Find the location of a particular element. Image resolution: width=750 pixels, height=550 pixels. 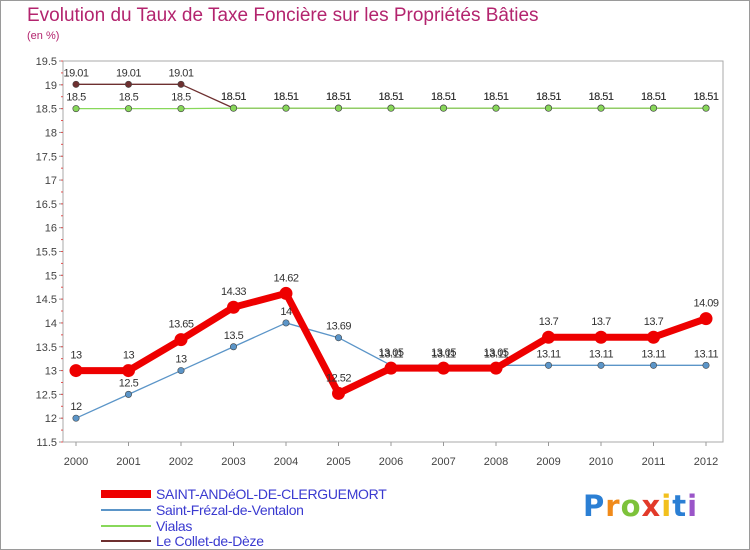

x-tick-label: 2008 is located at coordinates (496, 462).